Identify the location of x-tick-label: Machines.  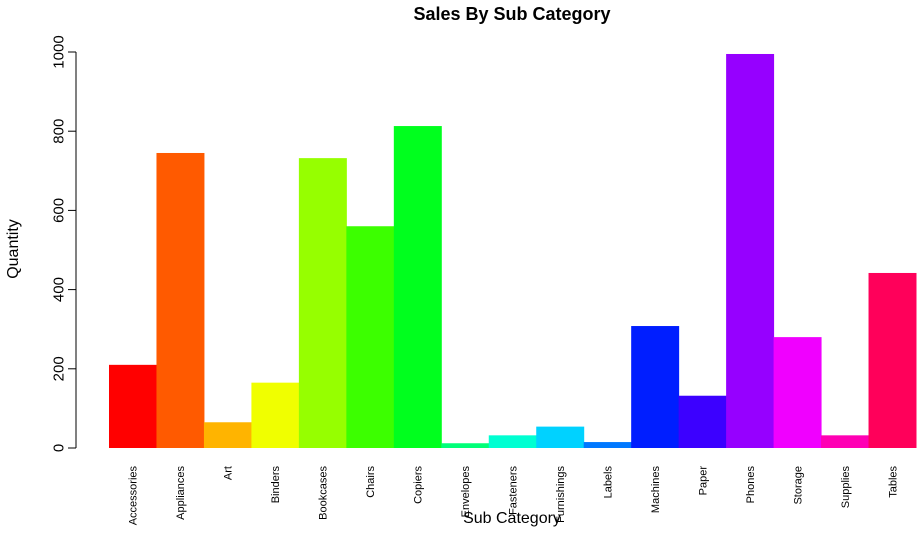
(656, 490).